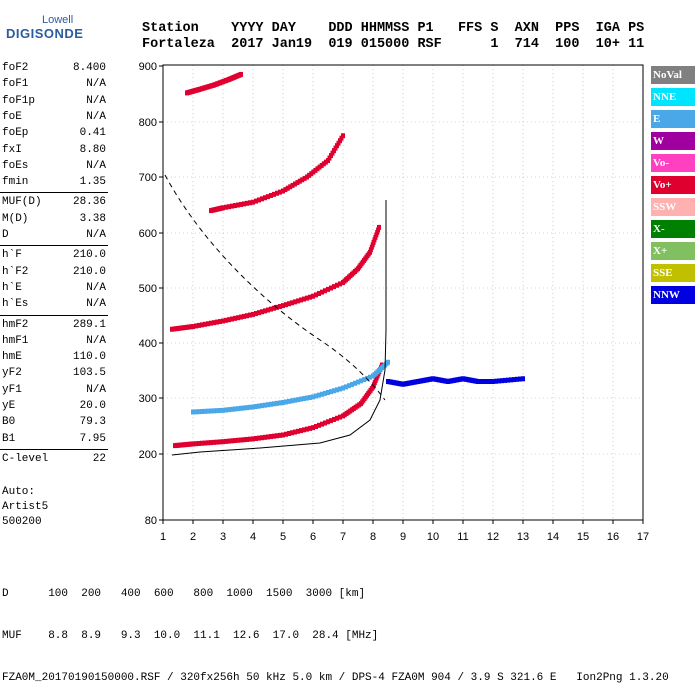 This screenshot has height=699, width=700. Describe the element at coordinates (673, 273) in the screenshot. I see `legend-item: SSE` at that location.